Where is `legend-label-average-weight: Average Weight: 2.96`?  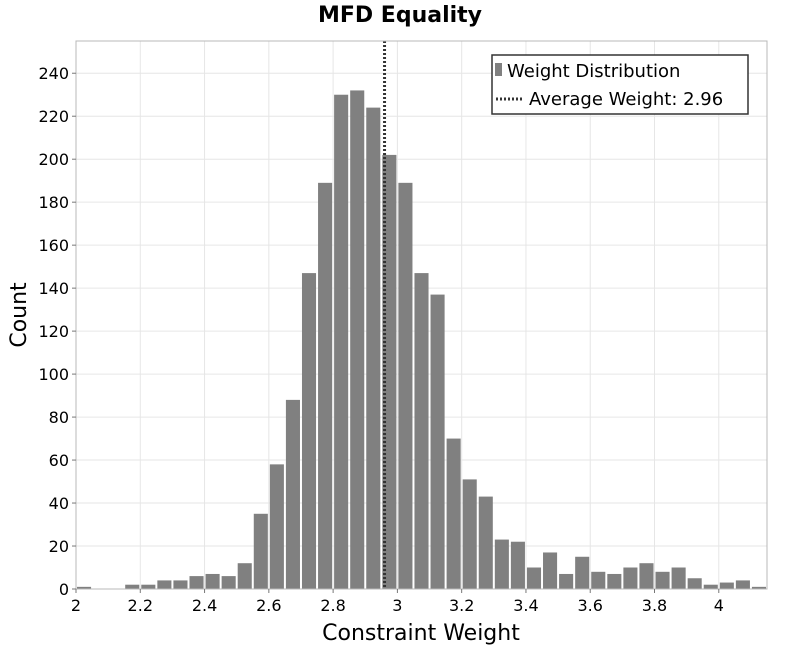 legend-label-average-weight: Average Weight: 2.96 is located at coordinates (626, 99).